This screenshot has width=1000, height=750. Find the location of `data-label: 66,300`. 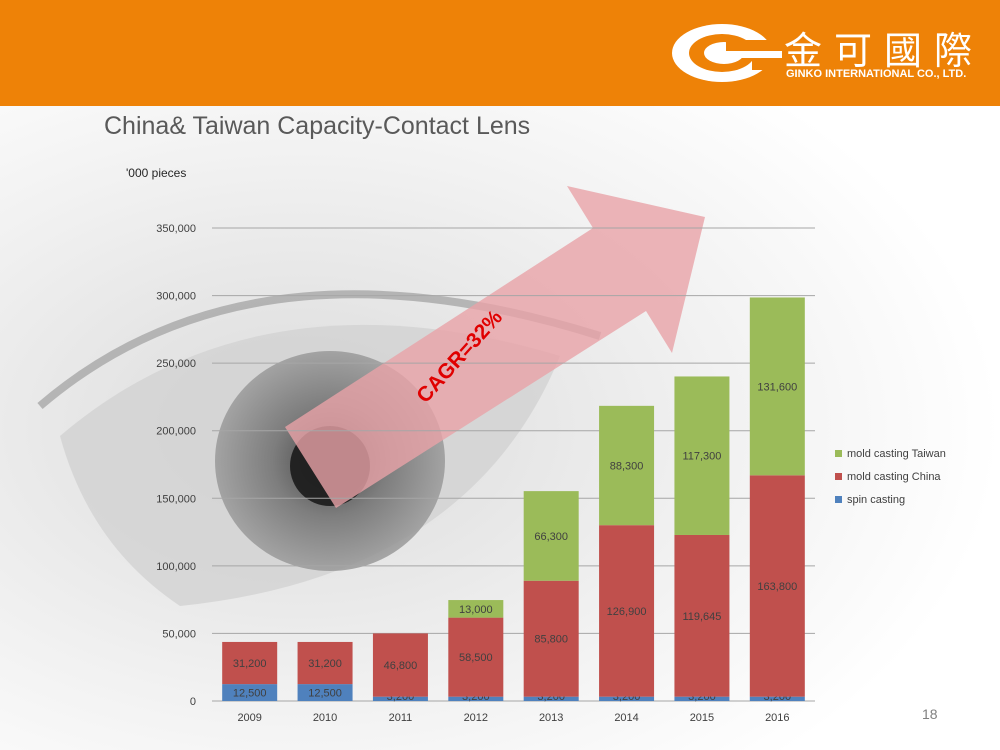

data-label: 66,300 is located at coordinates (551, 537).